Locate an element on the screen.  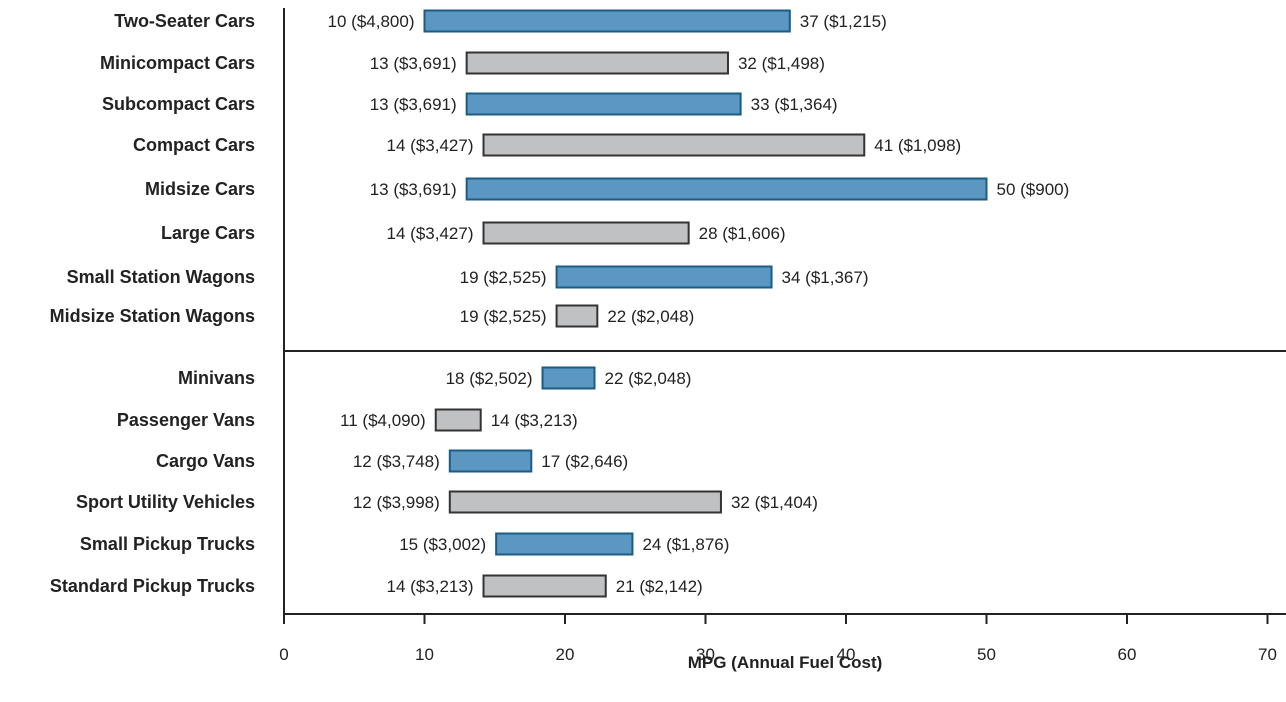
range-bar-compact-cars is located at coordinates (674, 145).